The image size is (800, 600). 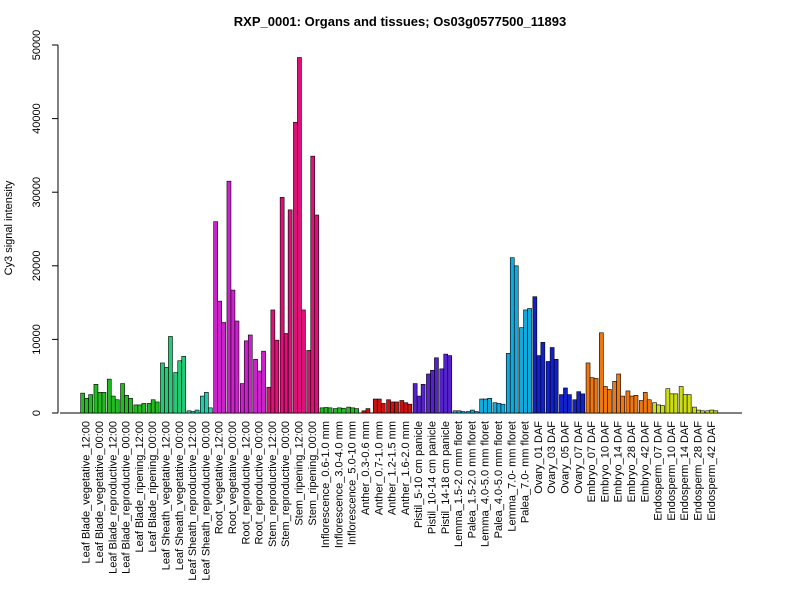 What do you see at coordinates (37, 45) in the screenshot?
I see `y-tick-label: 50000` at bounding box center [37, 45].